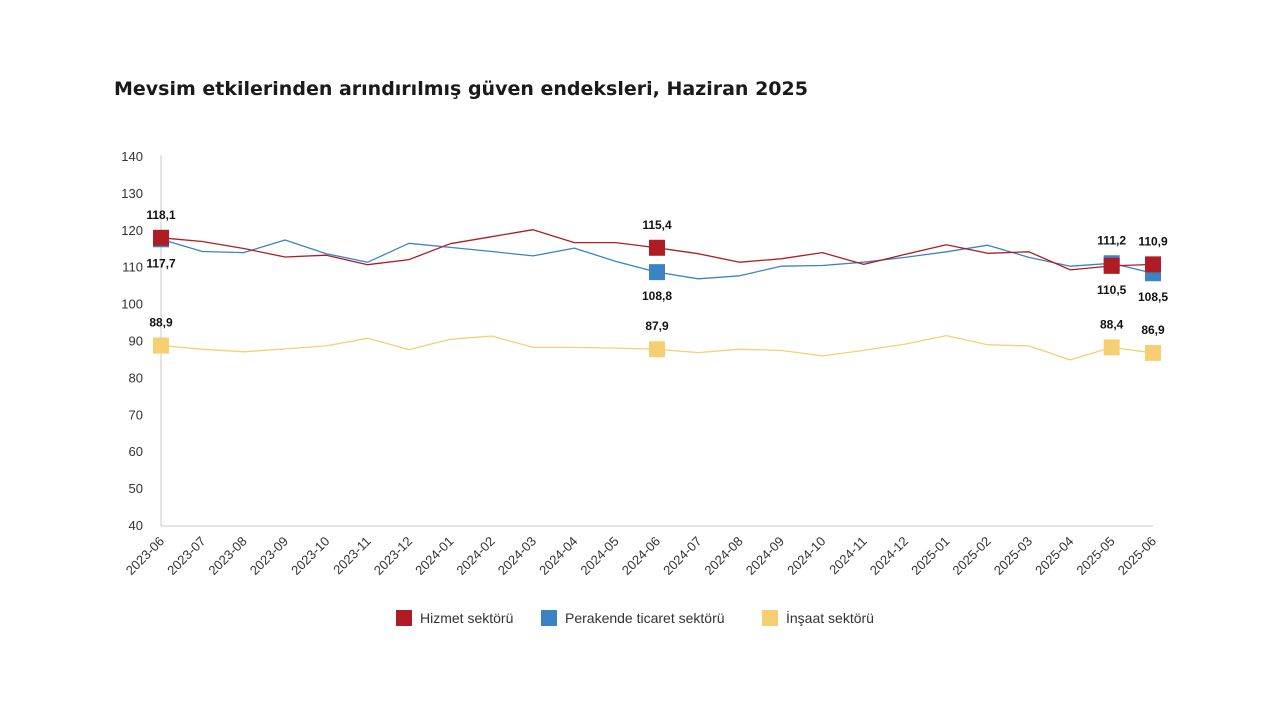 The height and width of the screenshot is (720, 1280). What do you see at coordinates (132, 193) in the screenshot?
I see `y-tick-label: 130` at bounding box center [132, 193].